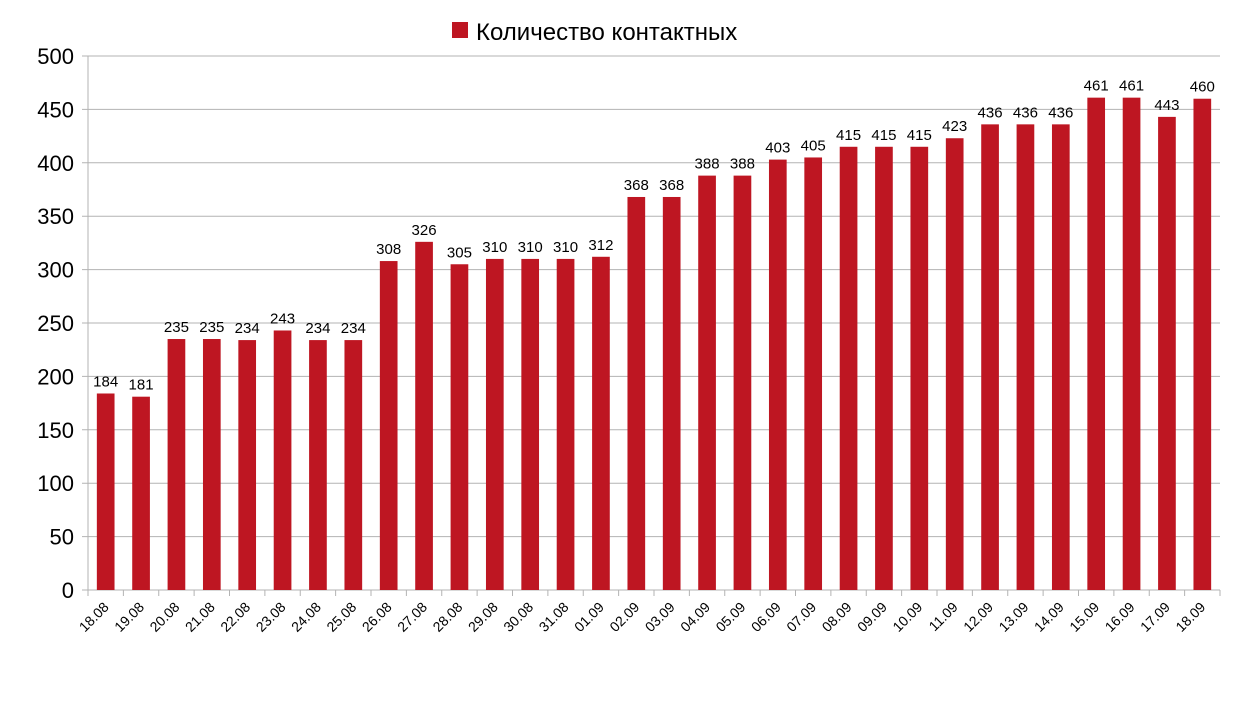 The image size is (1250, 705). What do you see at coordinates (388, 249) in the screenshot?
I see `data-label: 308` at bounding box center [388, 249].